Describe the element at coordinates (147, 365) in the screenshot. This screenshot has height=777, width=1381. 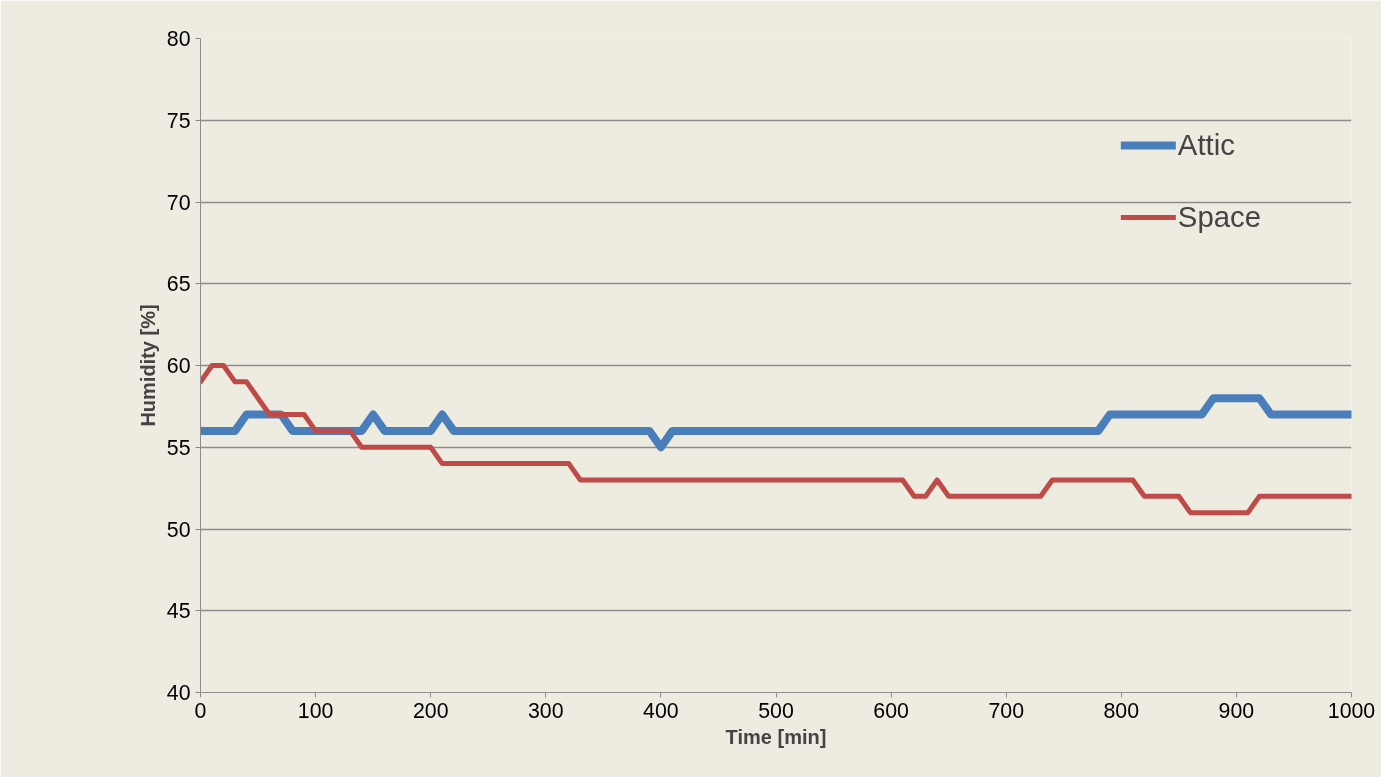
I see `y-axis-title: Humidity [%]` at that location.